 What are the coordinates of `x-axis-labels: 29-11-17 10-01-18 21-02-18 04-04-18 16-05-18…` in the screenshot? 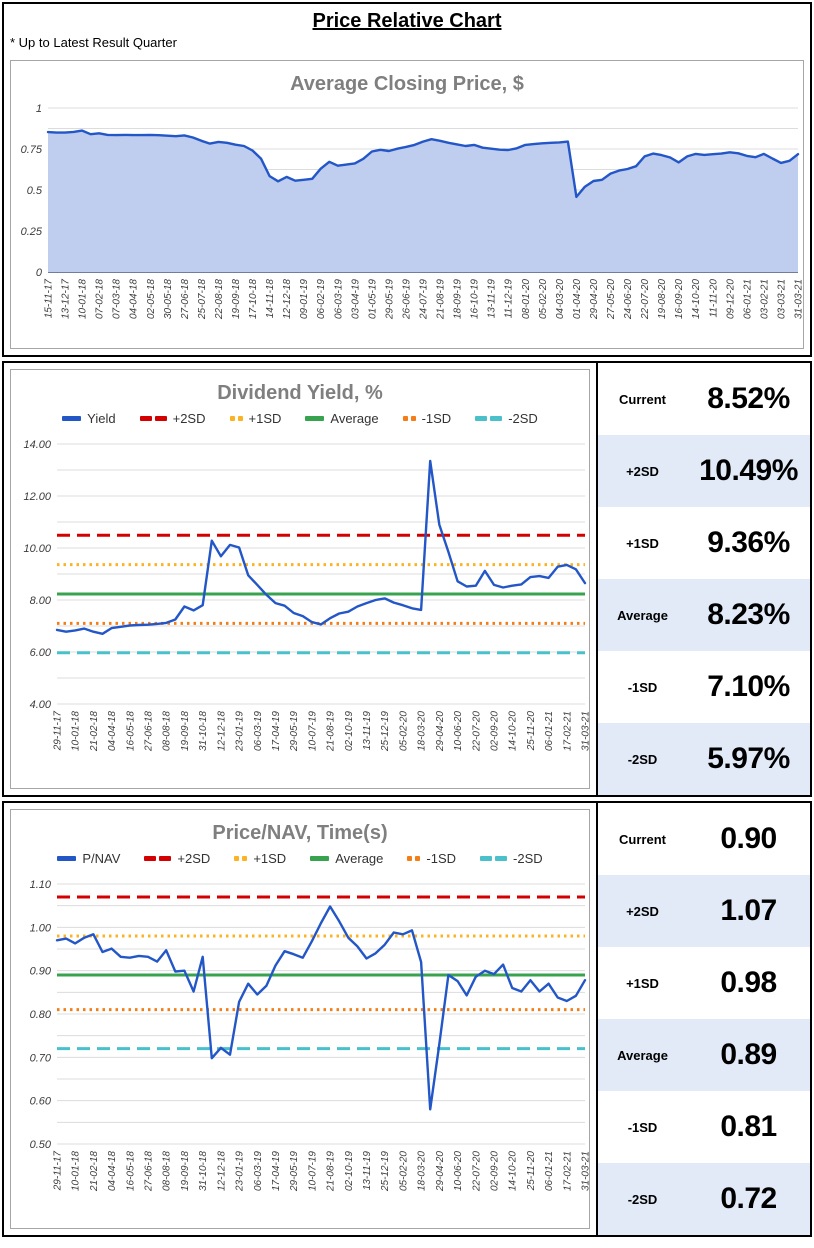 It's located at (322, 1171).